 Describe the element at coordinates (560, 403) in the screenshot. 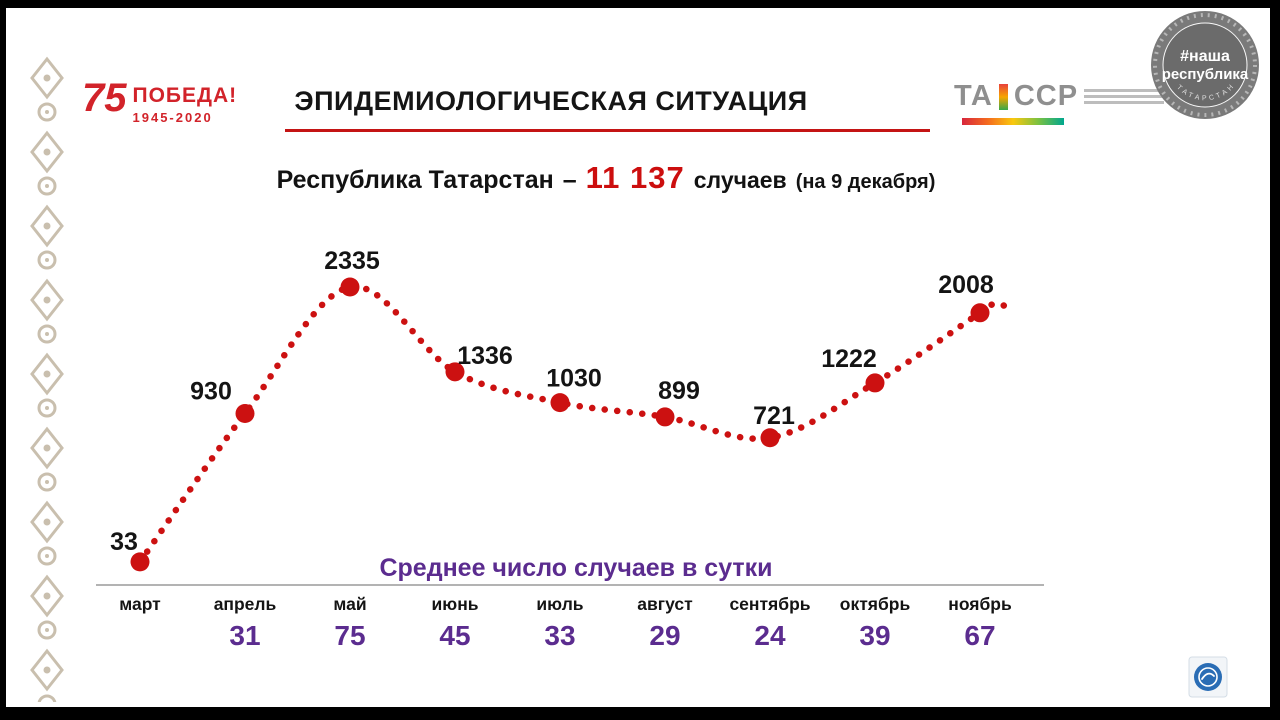

I see `data-point-июль` at that location.